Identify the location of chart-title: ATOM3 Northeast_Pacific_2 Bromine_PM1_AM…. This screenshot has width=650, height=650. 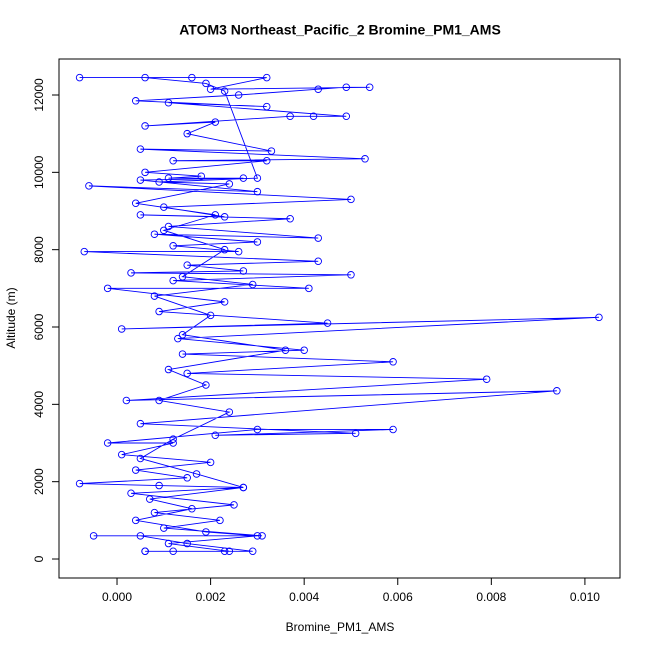
(340, 30).